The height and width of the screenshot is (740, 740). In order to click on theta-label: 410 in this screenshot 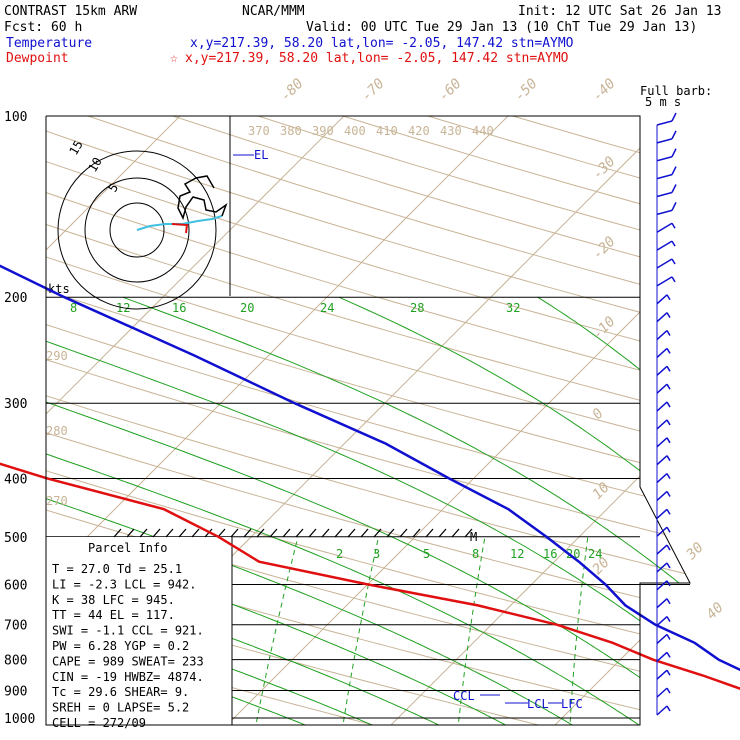, I will do `click(387, 131)`.